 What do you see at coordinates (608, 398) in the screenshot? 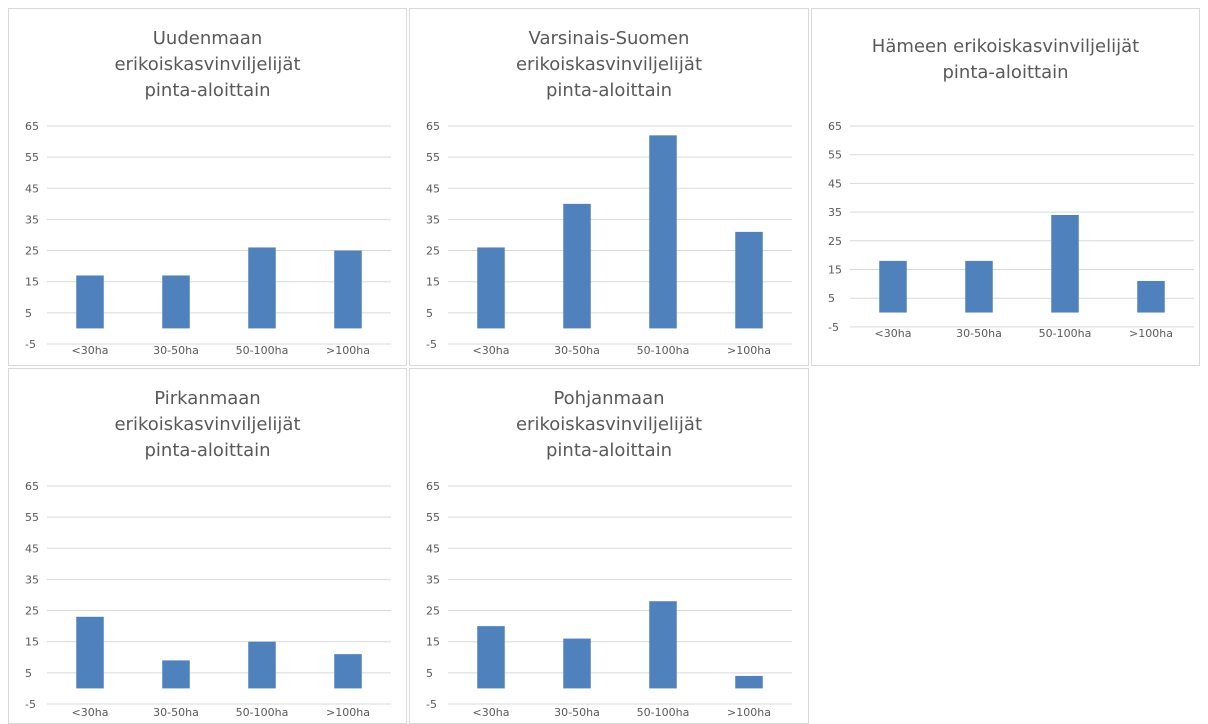
I see `chart-title-line: Pohjanmaan` at bounding box center [608, 398].